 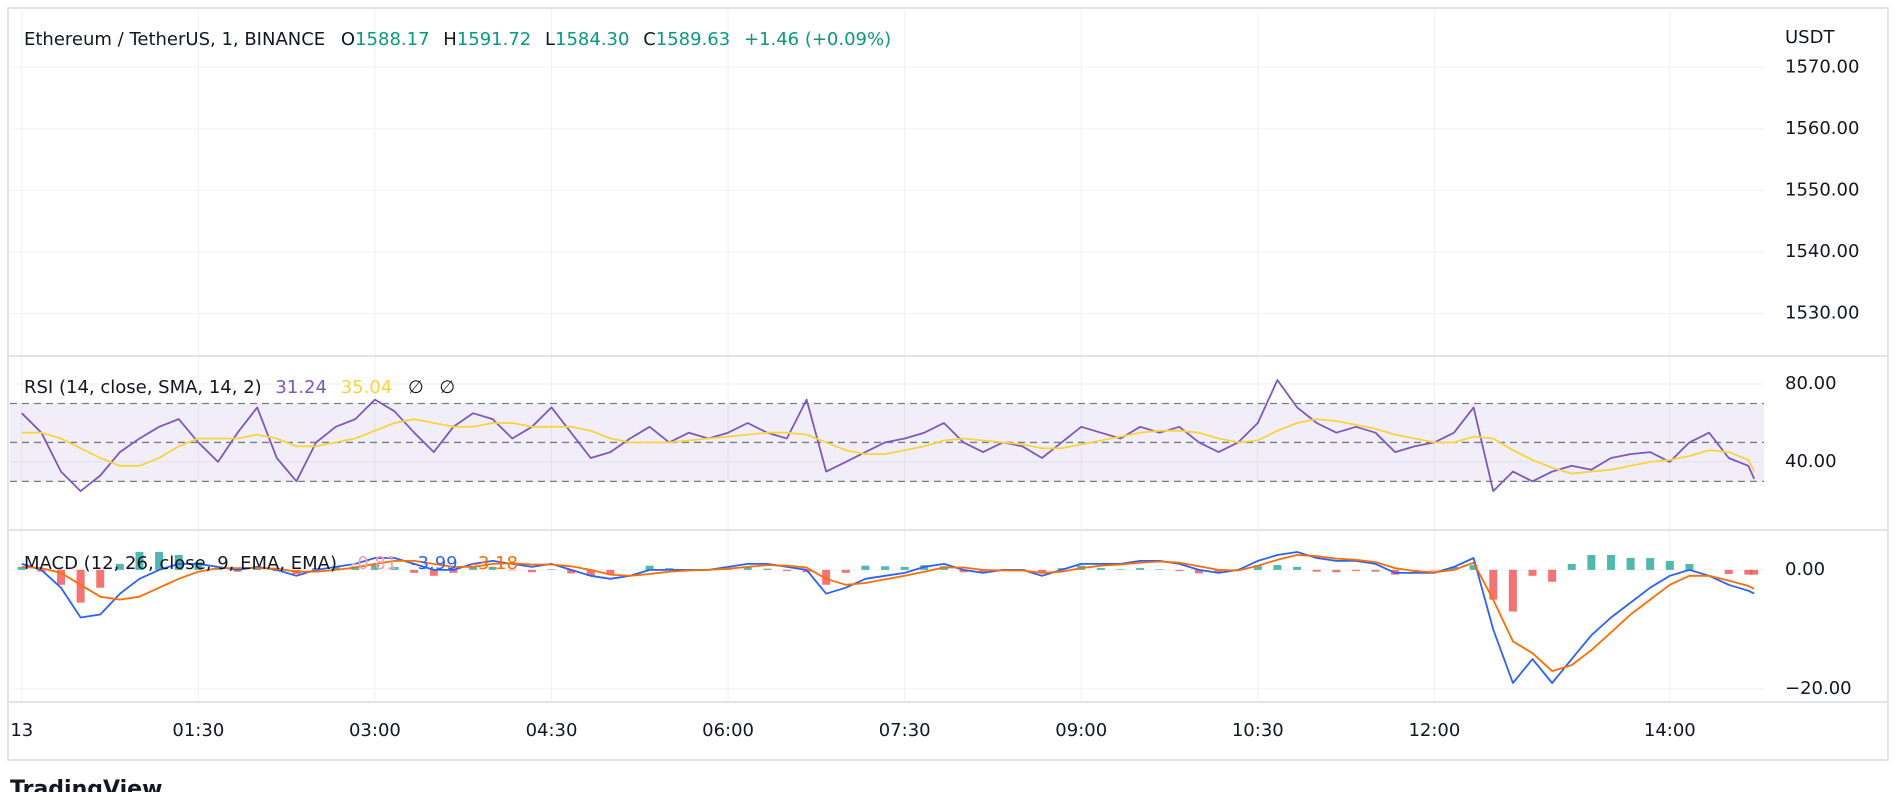 What do you see at coordinates (1818, 688) in the screenshot?
I see `y-tick-label: −20.00` at bounding box center [1818, 688].